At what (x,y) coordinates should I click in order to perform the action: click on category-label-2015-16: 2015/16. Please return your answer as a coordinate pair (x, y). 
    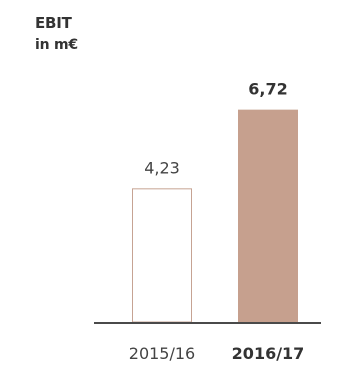
    Looking at the image, I should click on (162, 353).